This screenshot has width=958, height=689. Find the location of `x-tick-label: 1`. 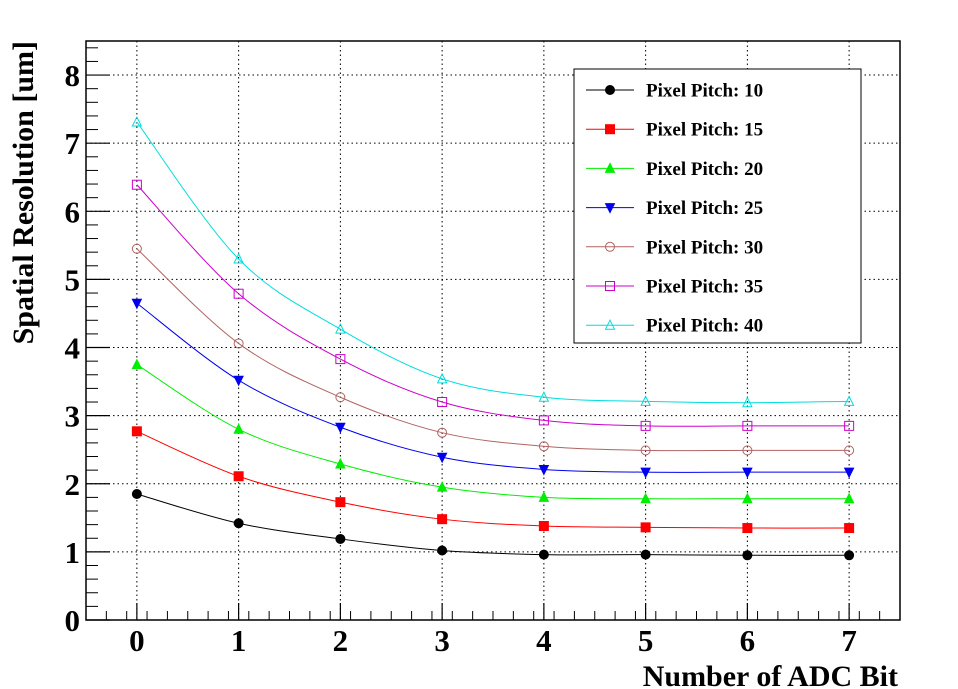

x-tick-label: 1 is located at coordinates (239, 640).